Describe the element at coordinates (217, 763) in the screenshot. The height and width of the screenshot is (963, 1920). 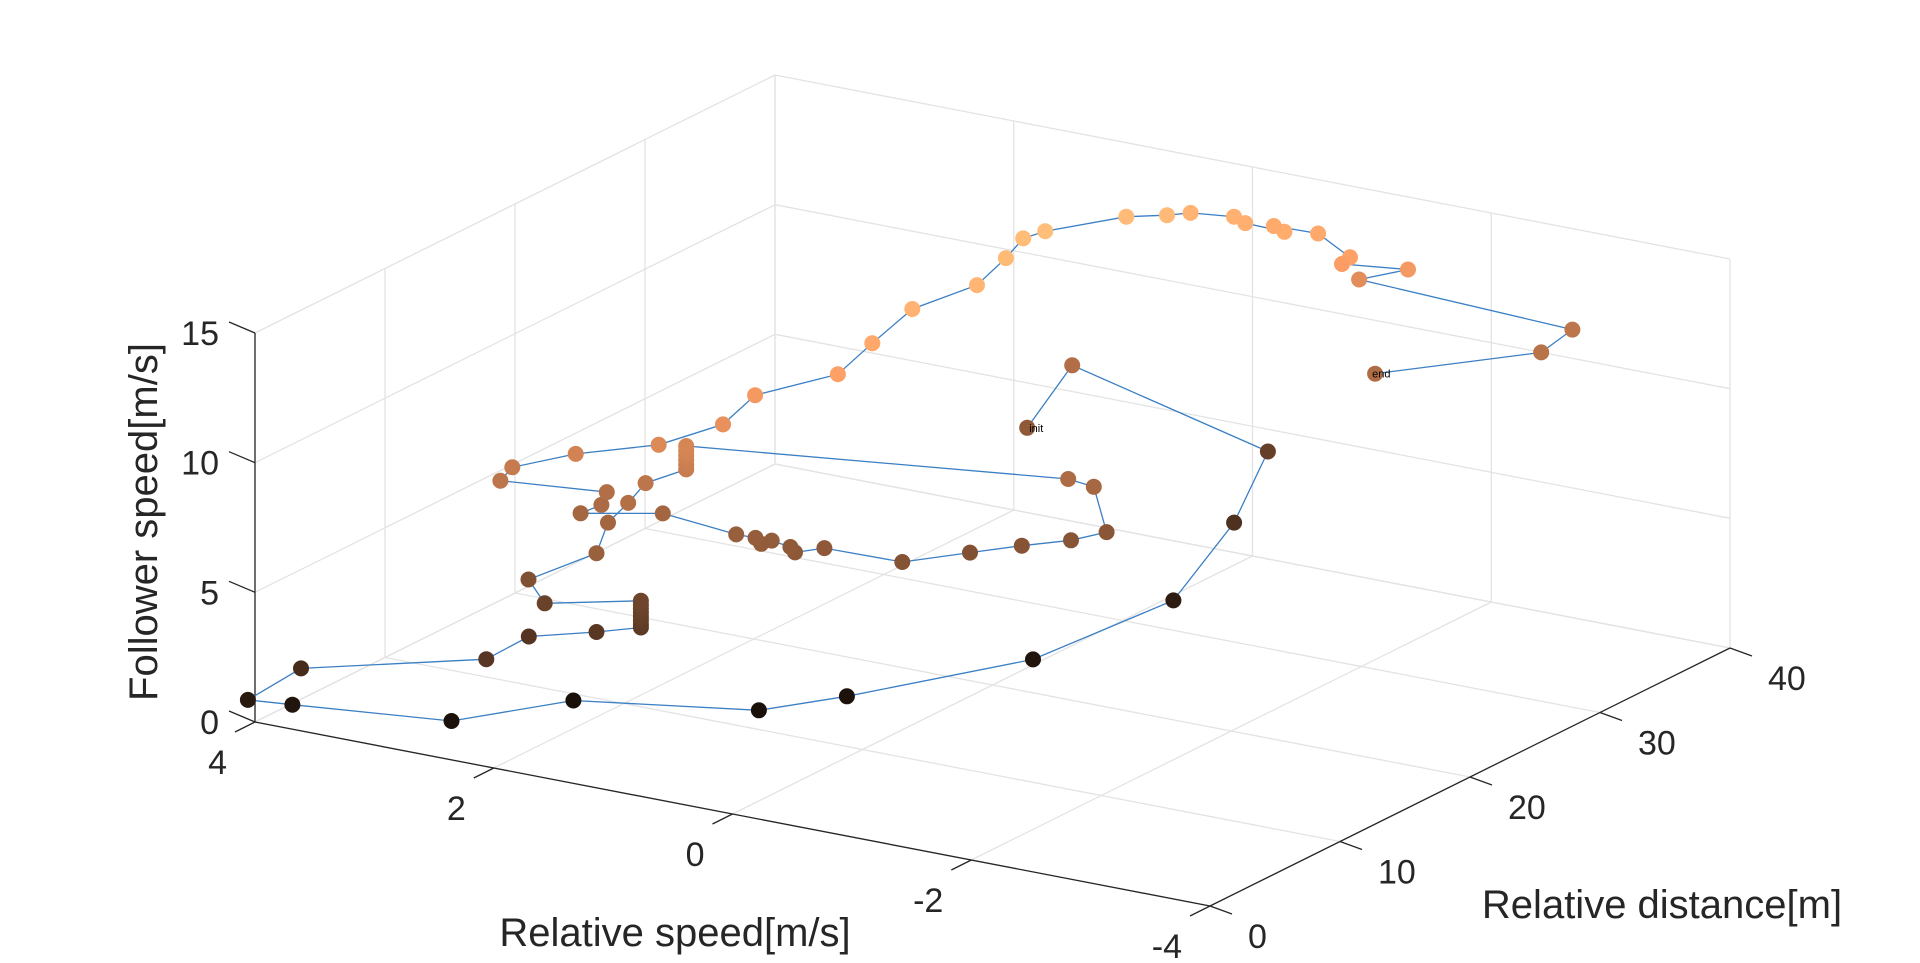
I see `x-tick-label: 4` at that location.